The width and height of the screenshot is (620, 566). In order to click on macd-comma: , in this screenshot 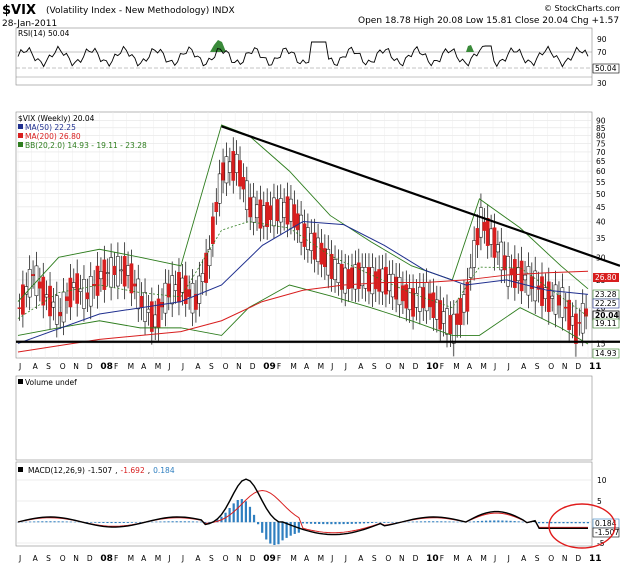, I will do `click(116, 470)`.